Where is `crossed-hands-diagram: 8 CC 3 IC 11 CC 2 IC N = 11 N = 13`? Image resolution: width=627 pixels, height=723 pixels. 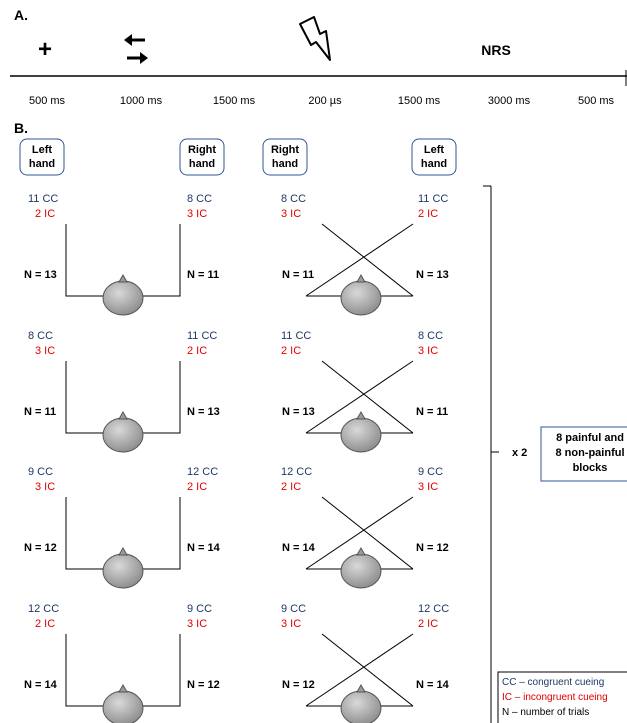 crossed-hands-diagram: 8 CC 3 IC 11 CC 2 IC N = 11 N = 13 is located at coordinates (365, 254).